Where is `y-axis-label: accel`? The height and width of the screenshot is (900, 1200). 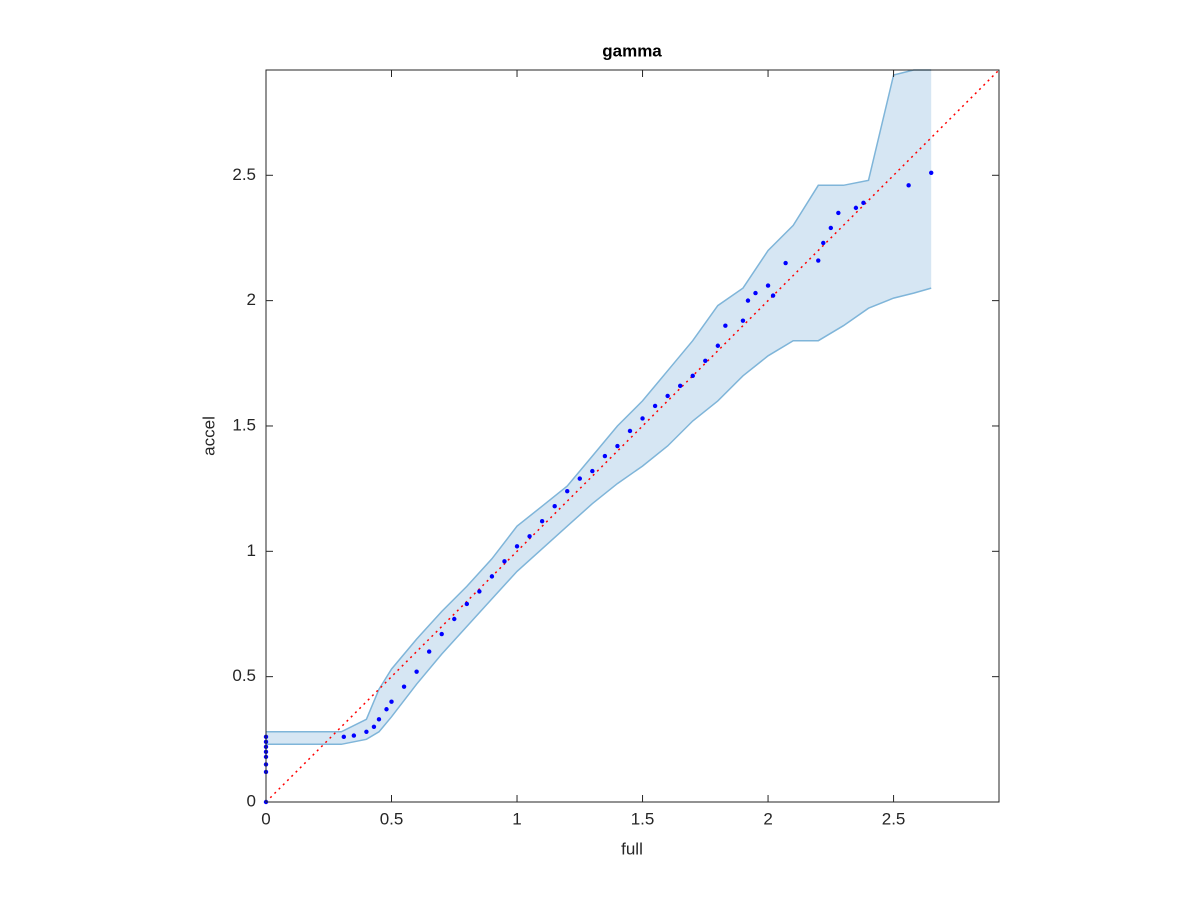
y-axis-label: accel is located at coordinates (208, 436).